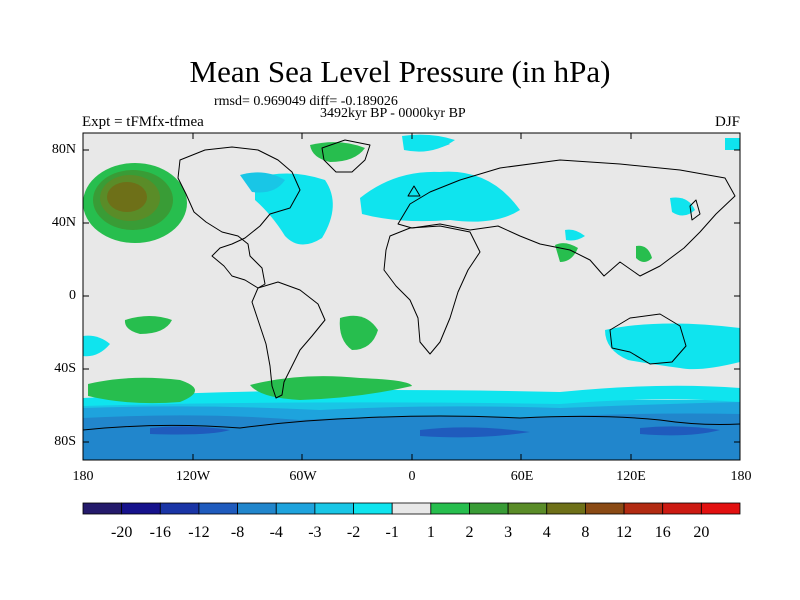 Image resolution: width=800 pixels, height=600 pixels. What do you see at coordinates (741, 476) in the screenshot?
I see `lon-label-180e: 180` at bounding box center [741, 476].